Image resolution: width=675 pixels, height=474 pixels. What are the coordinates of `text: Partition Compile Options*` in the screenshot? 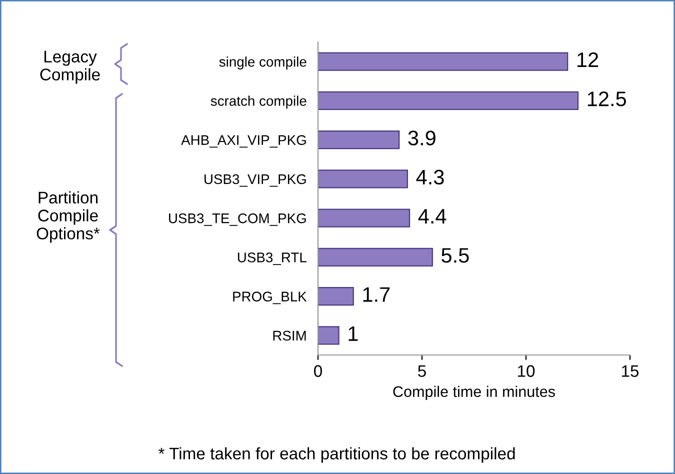 It's located at (68, 217).